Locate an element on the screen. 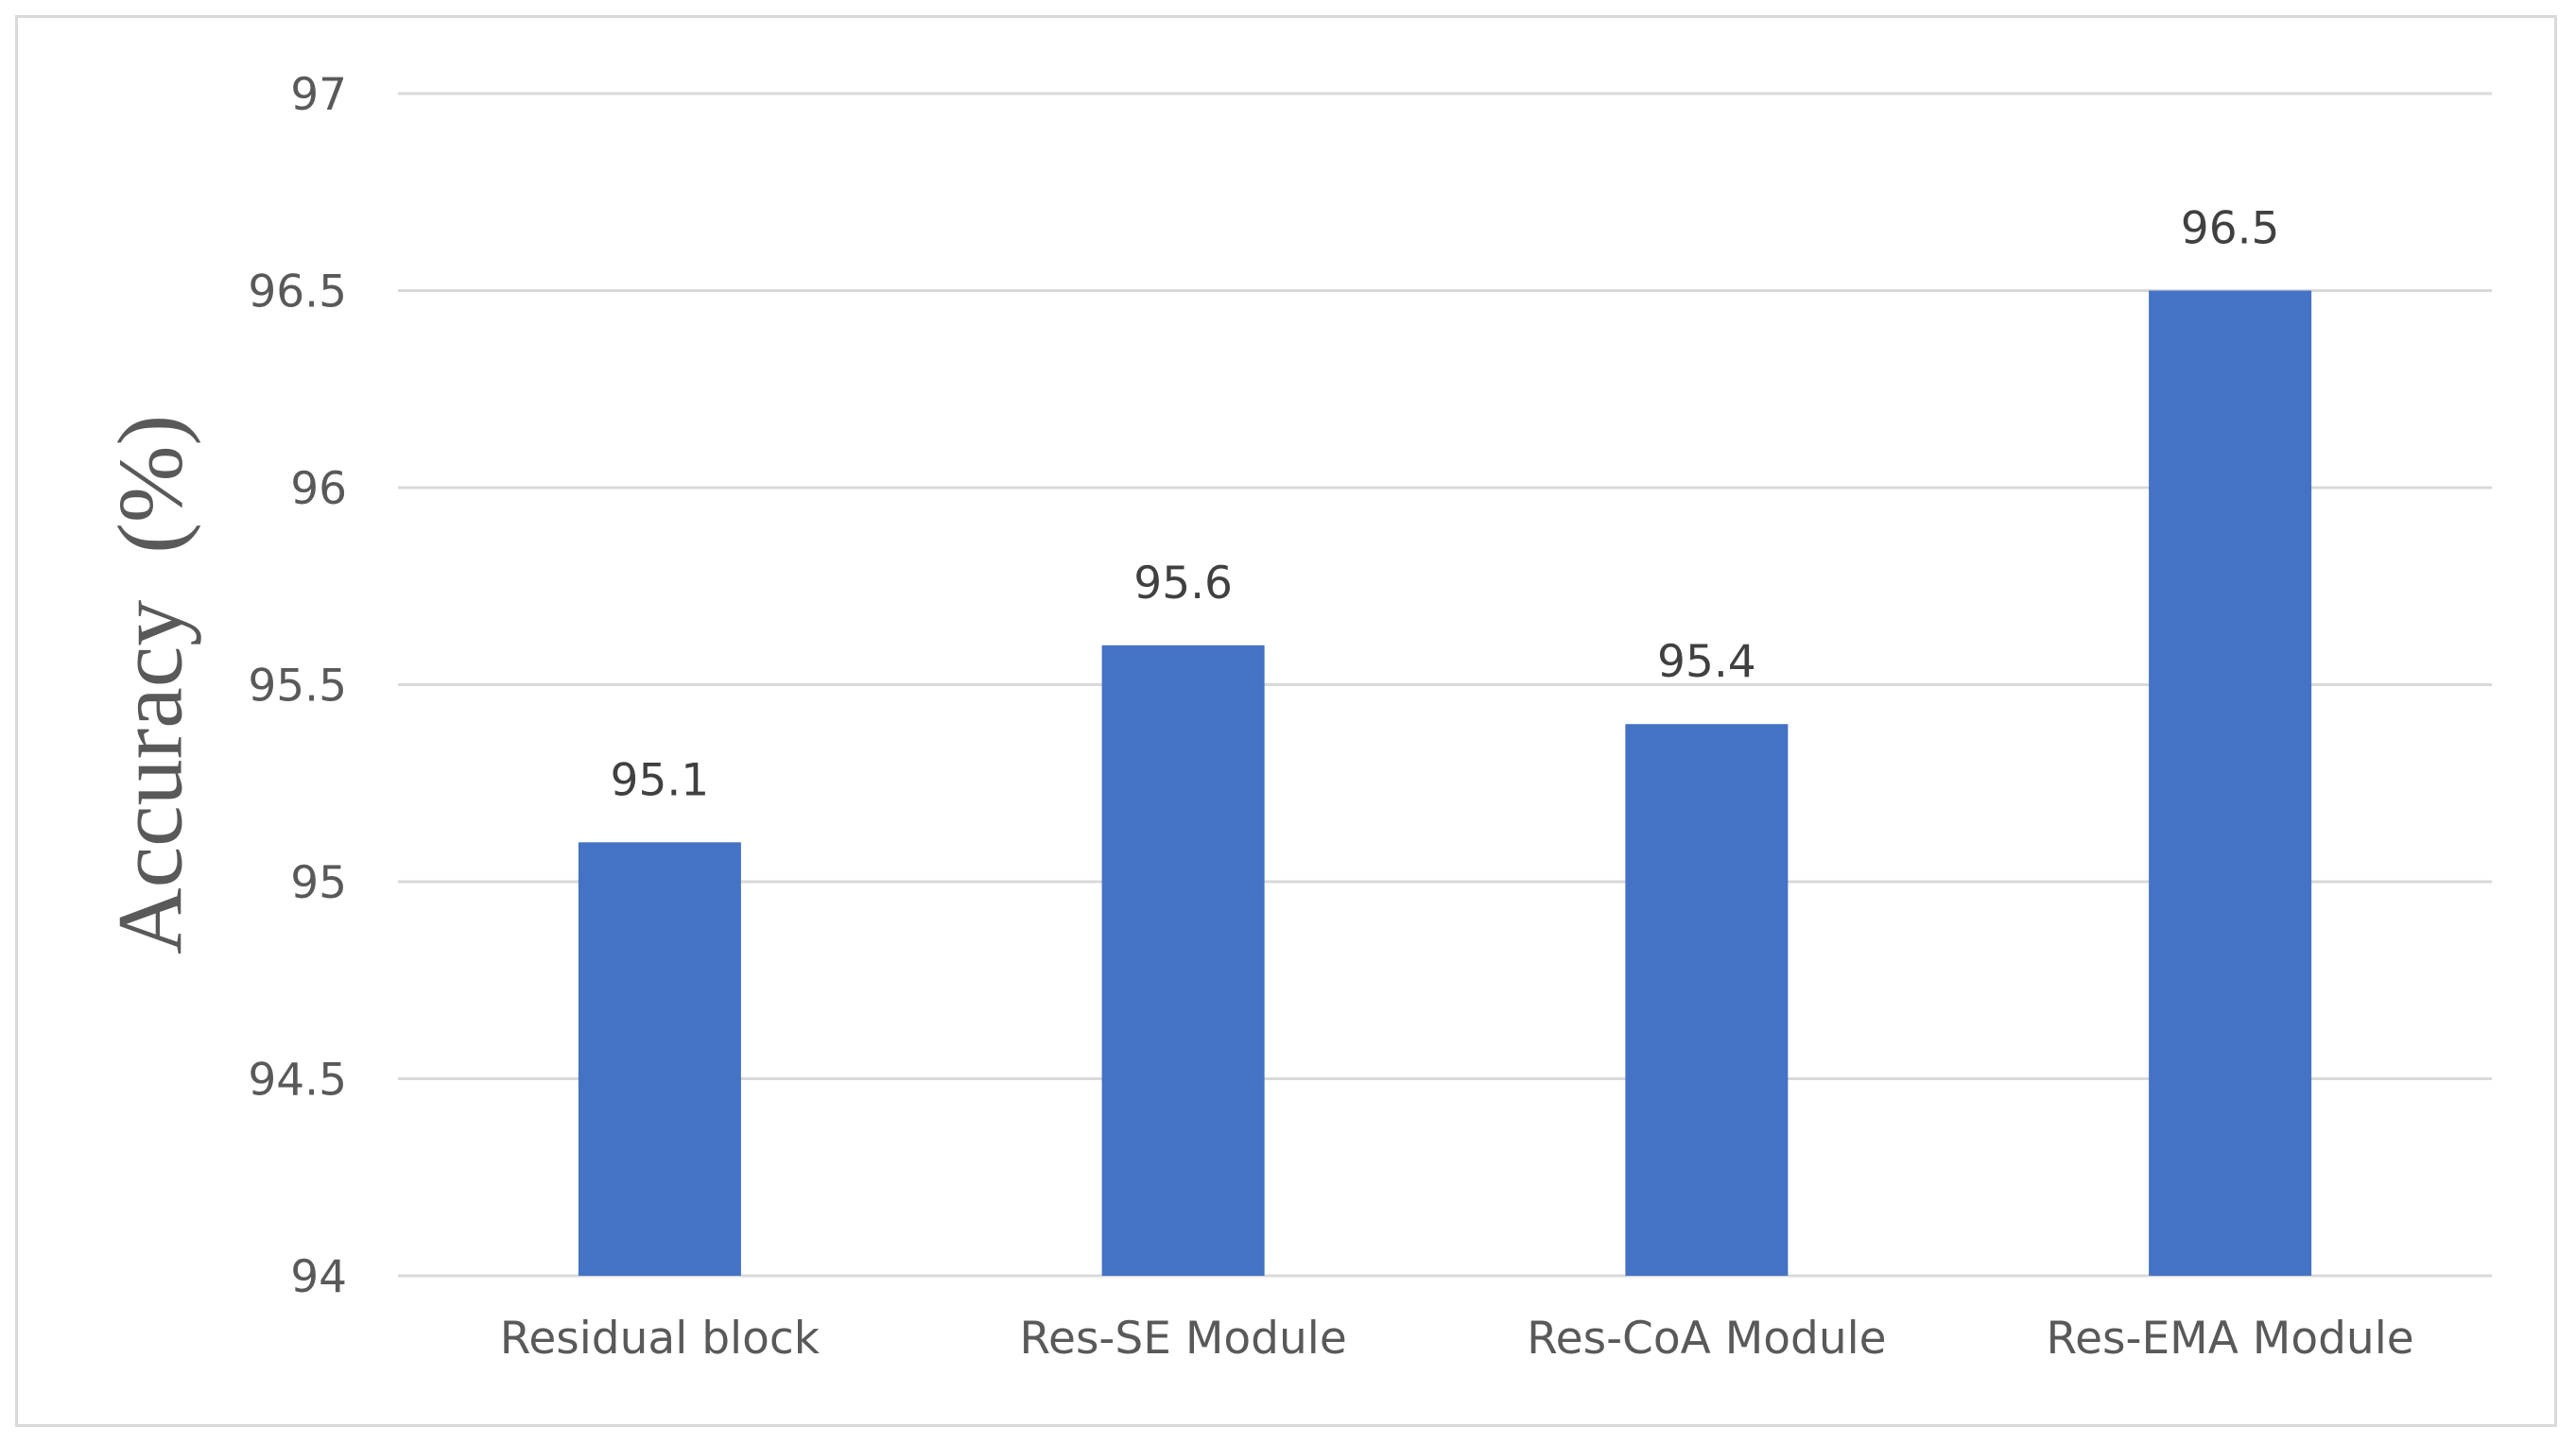  data-label: 96.5 is located at coordinates (2230, 229).